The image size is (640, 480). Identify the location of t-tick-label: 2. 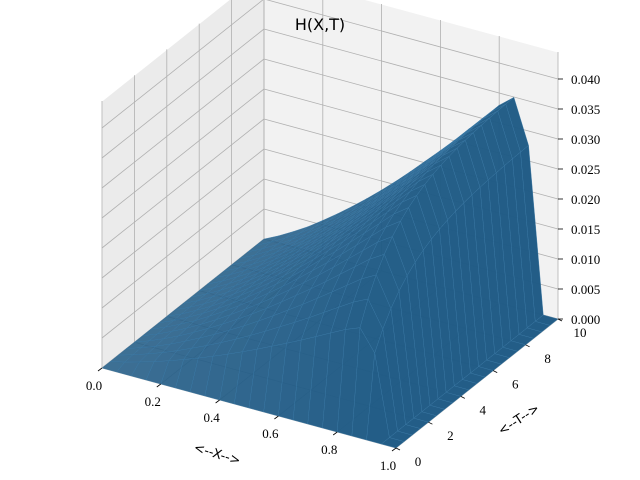
(450, 435).